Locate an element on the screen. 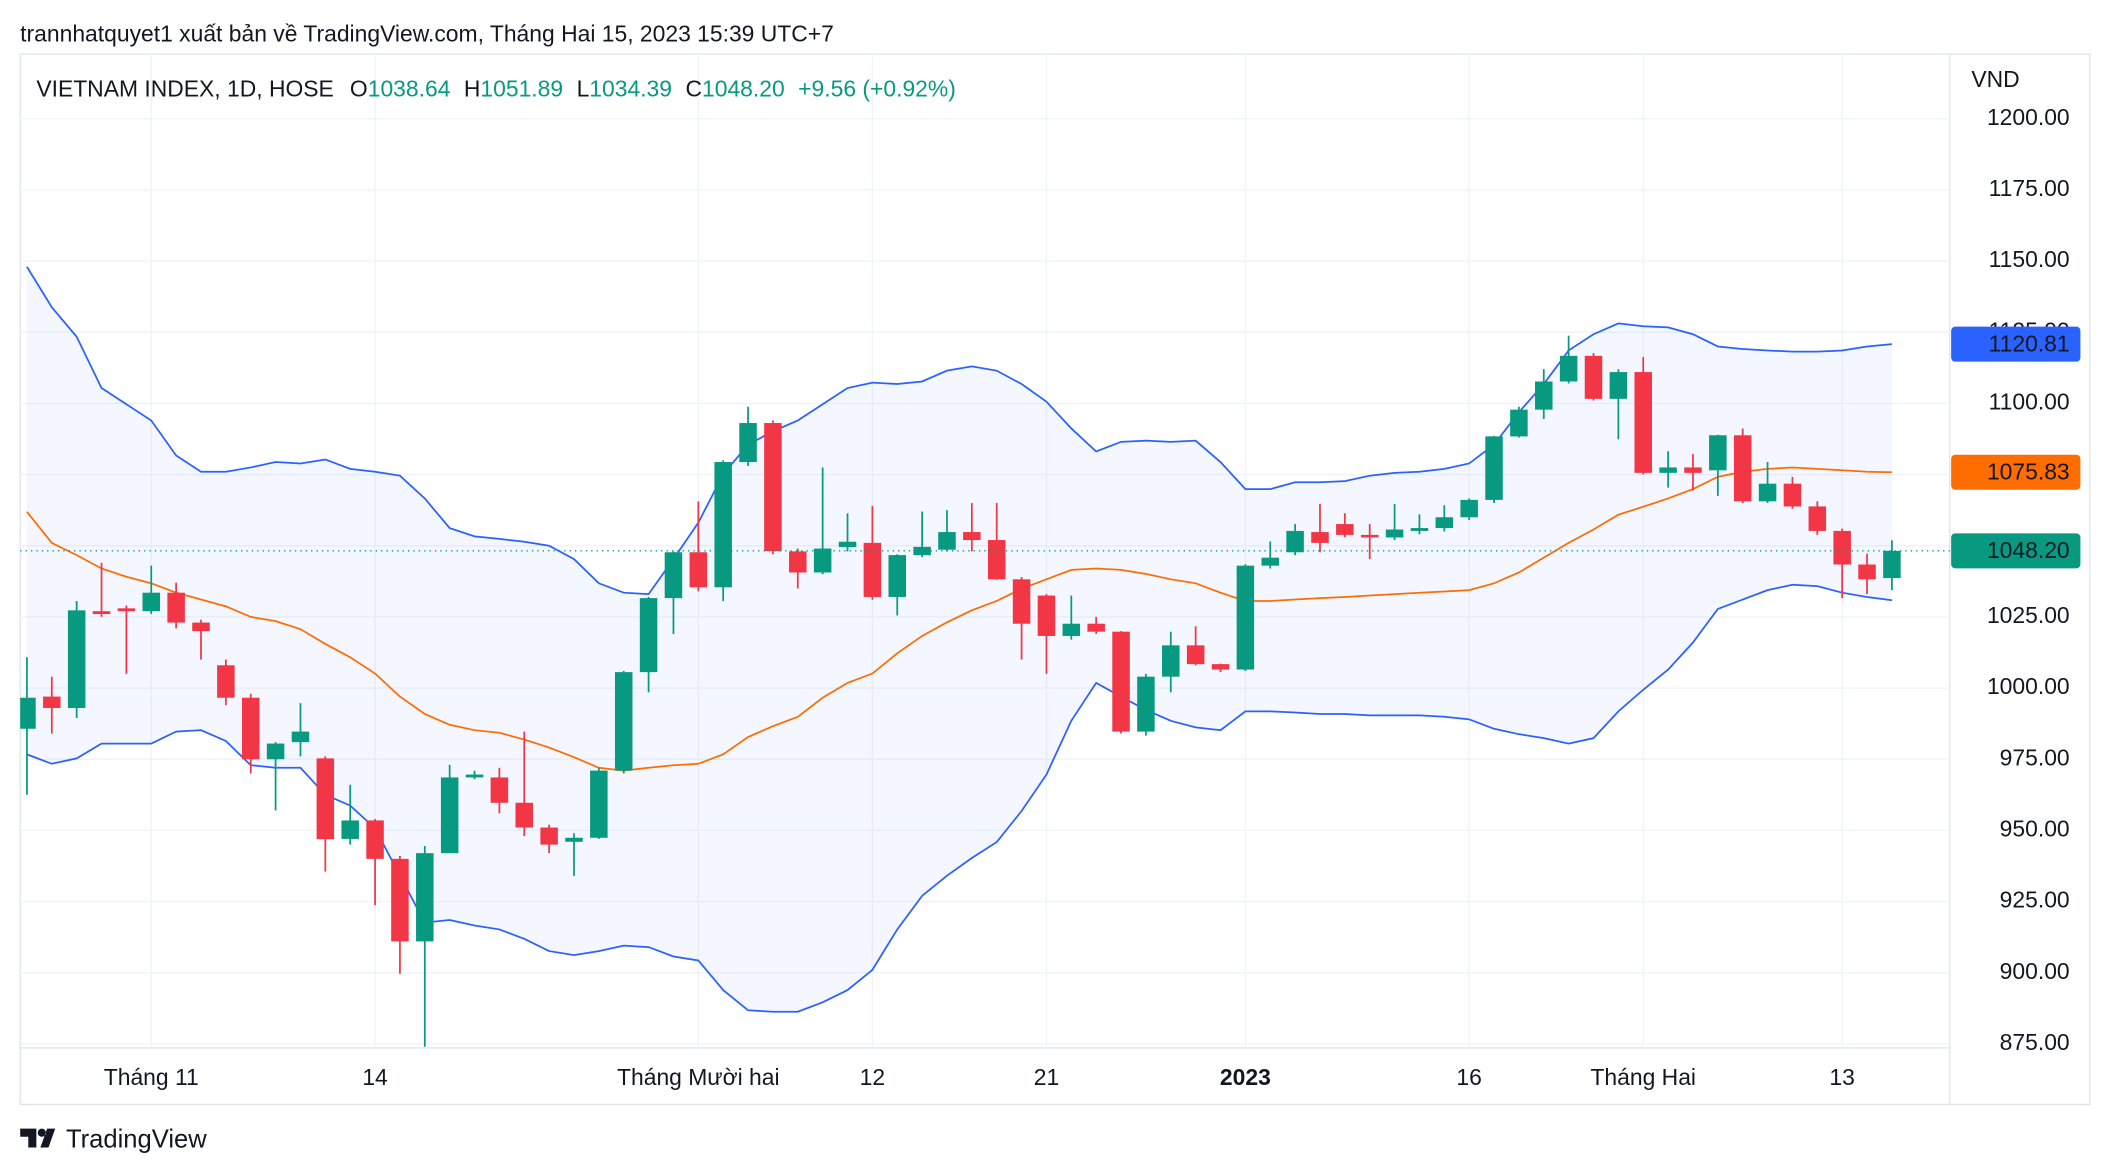  logo-icon is located at coordinates (38, 1138).